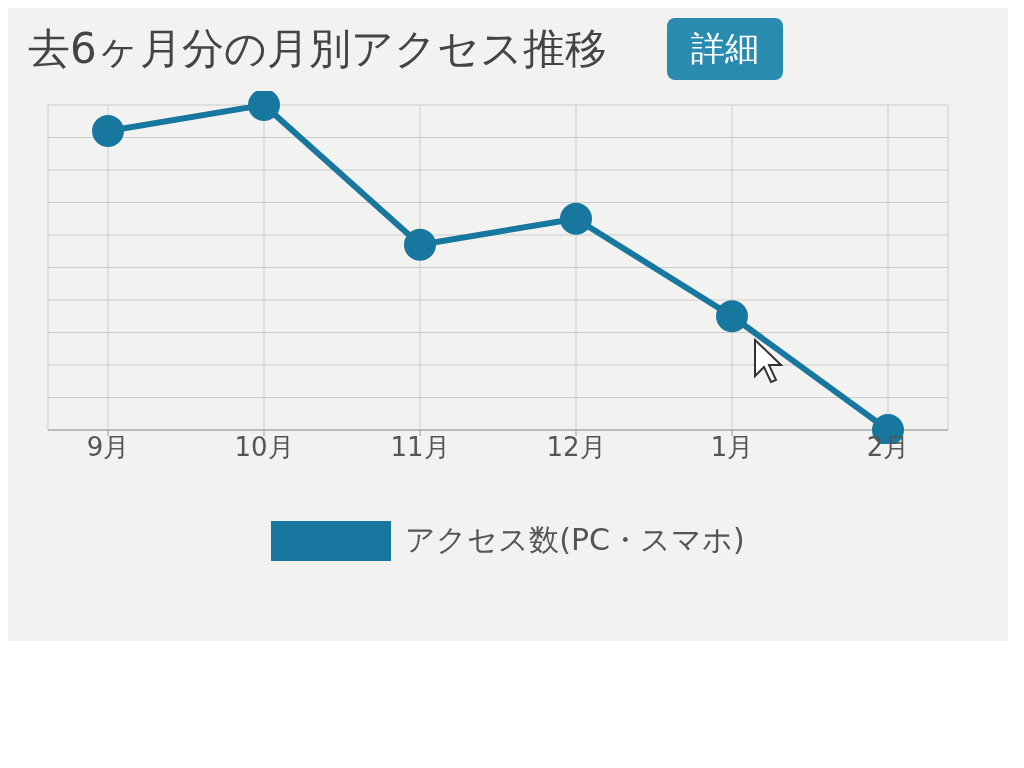 This screenshot has width=1024, height=768. What do you see at coordinates (108, 447) in the screenshot?
I see `x-tick-label: 9月` at bounding box center [108, 447].